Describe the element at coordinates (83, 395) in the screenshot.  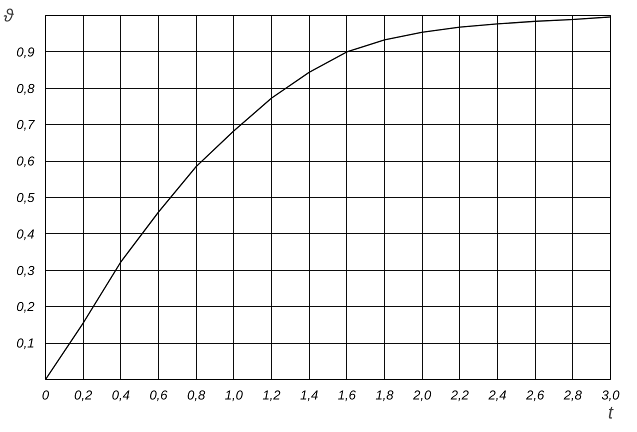
I see `x-tick-label: 0,2` at that location.